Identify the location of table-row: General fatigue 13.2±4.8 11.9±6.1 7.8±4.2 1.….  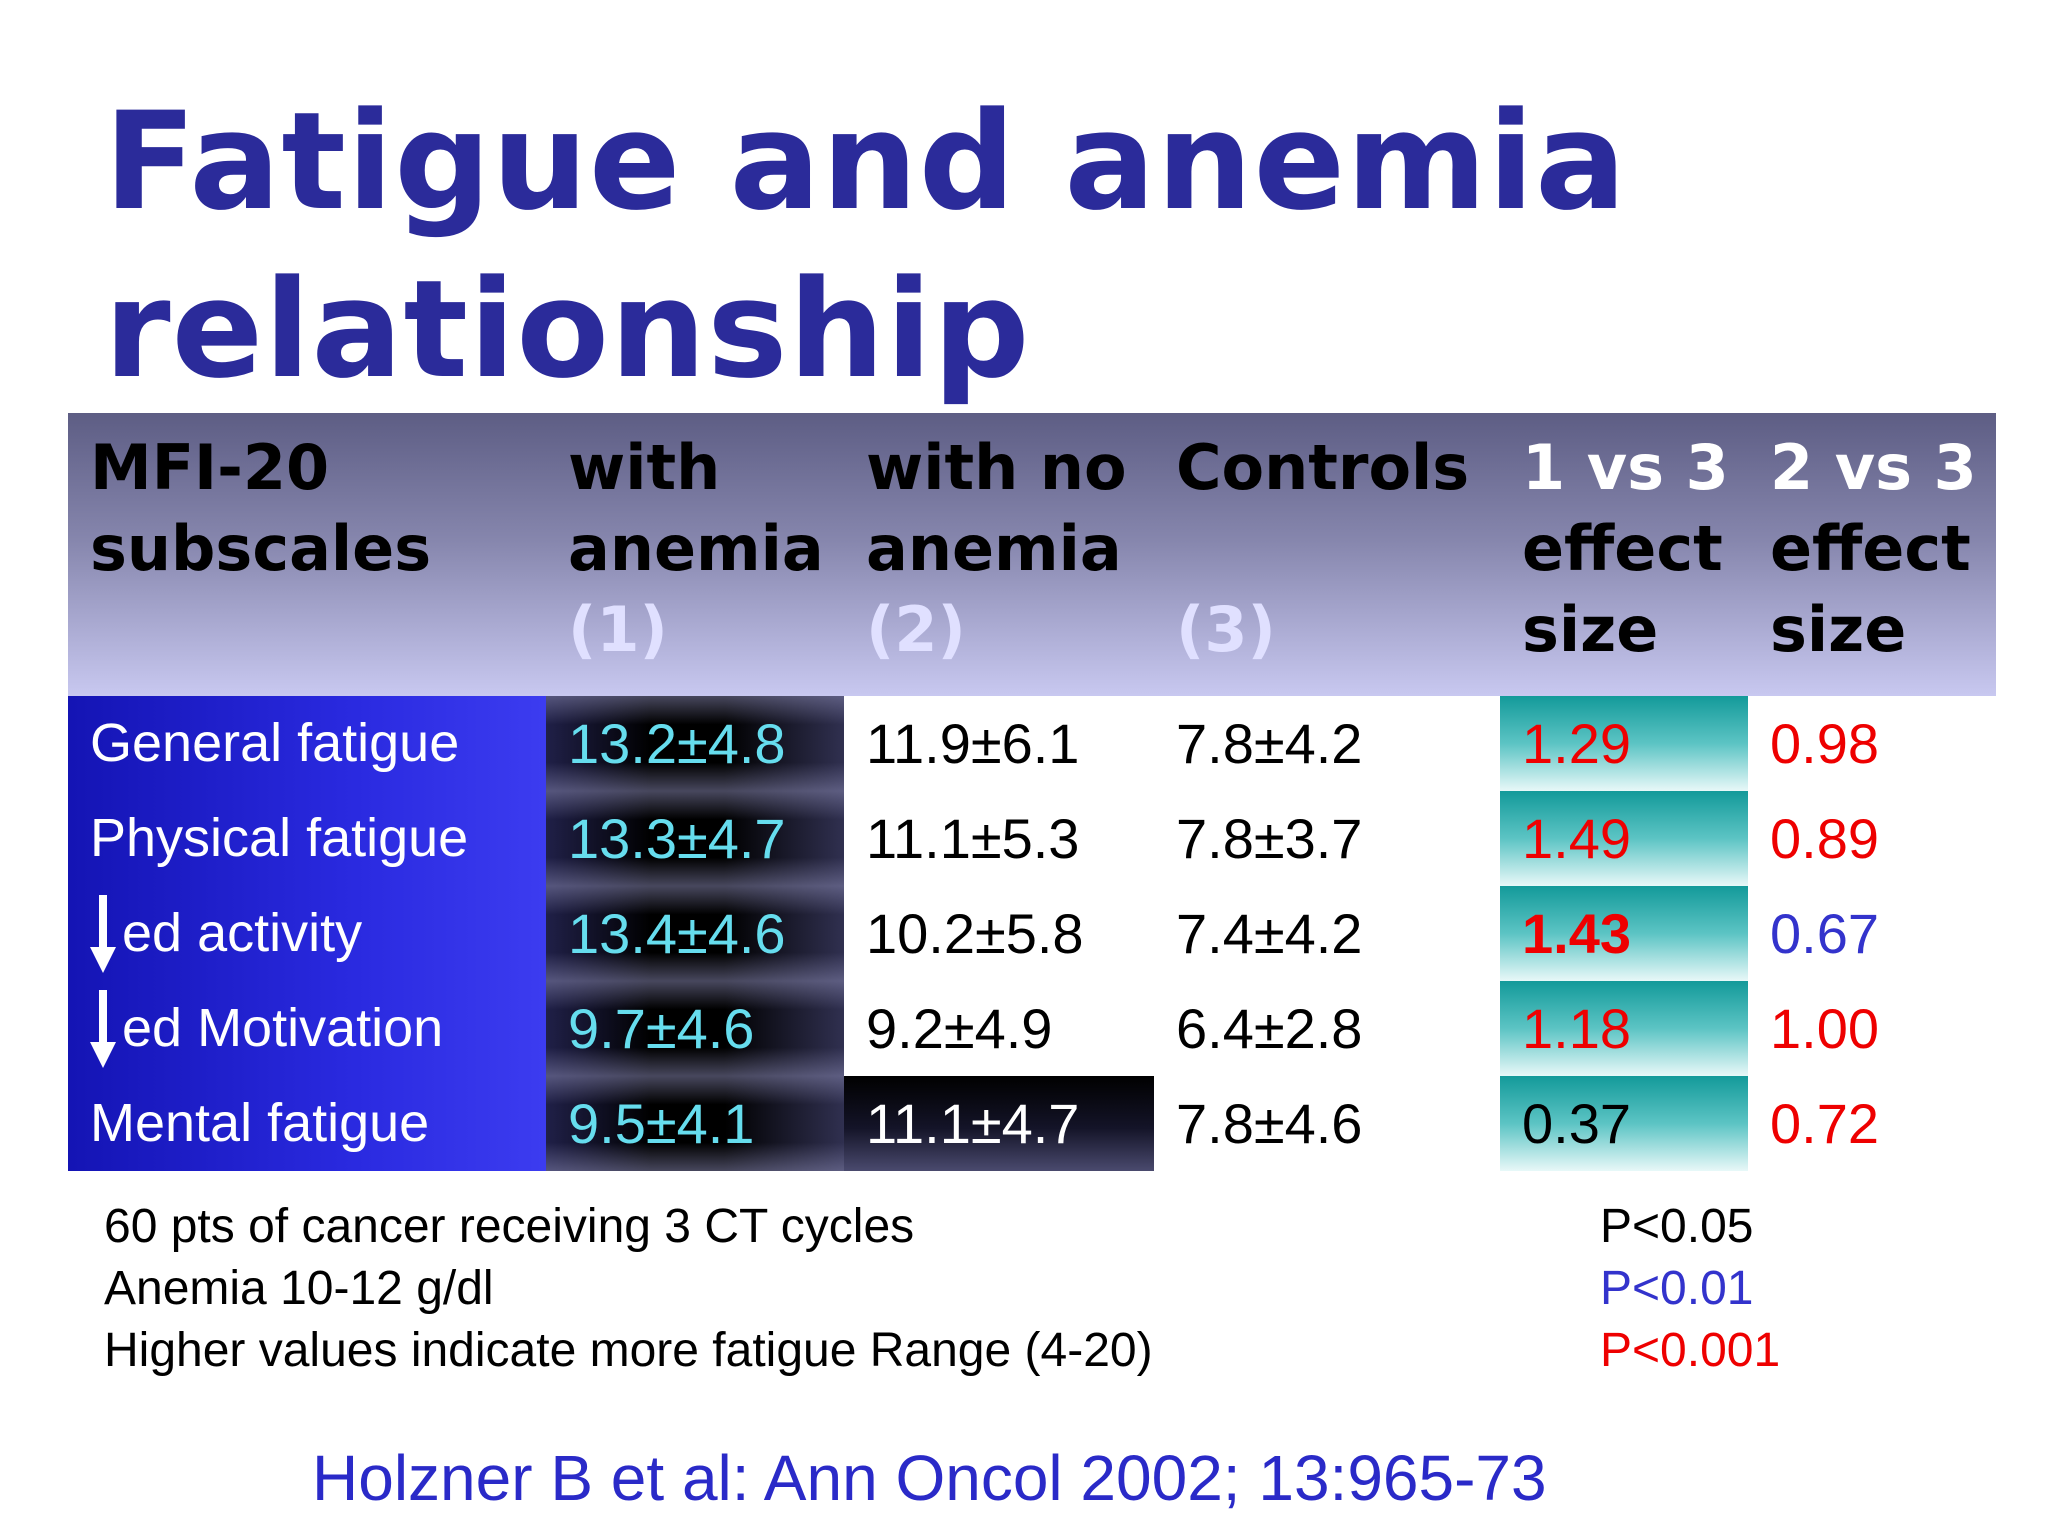
(1032, 743).